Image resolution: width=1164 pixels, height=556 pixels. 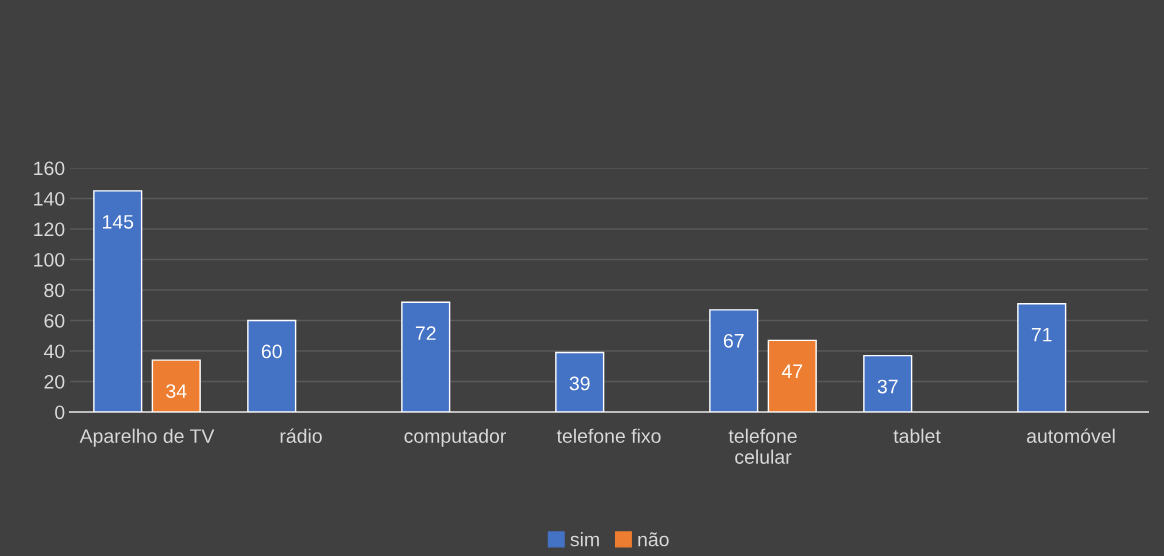 What do you see at coordinates (54, 320) in the screenshot?
I see `y-tick-label: 60` at bounding box center [54, 320].